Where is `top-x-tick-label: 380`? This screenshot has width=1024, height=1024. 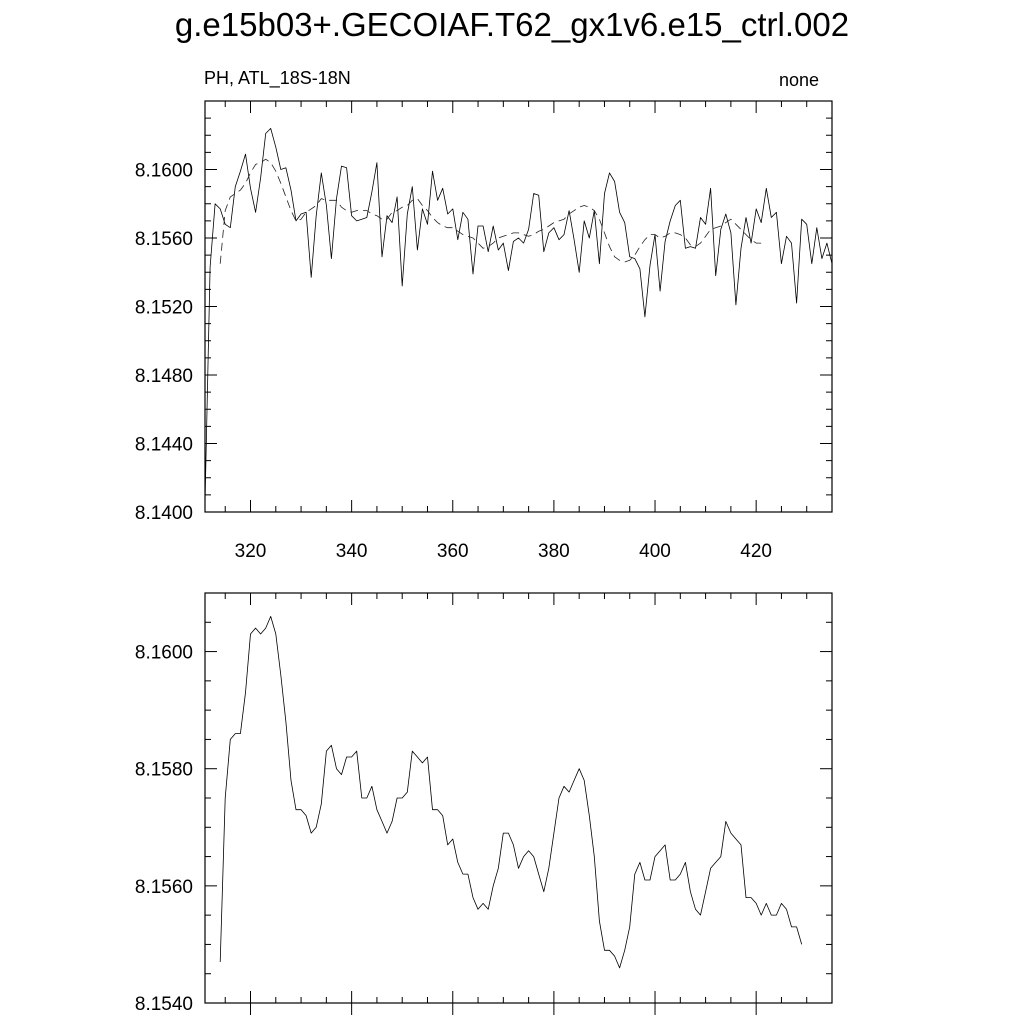 top-x-tick-label: 380 is located at coordinates (554, 551).